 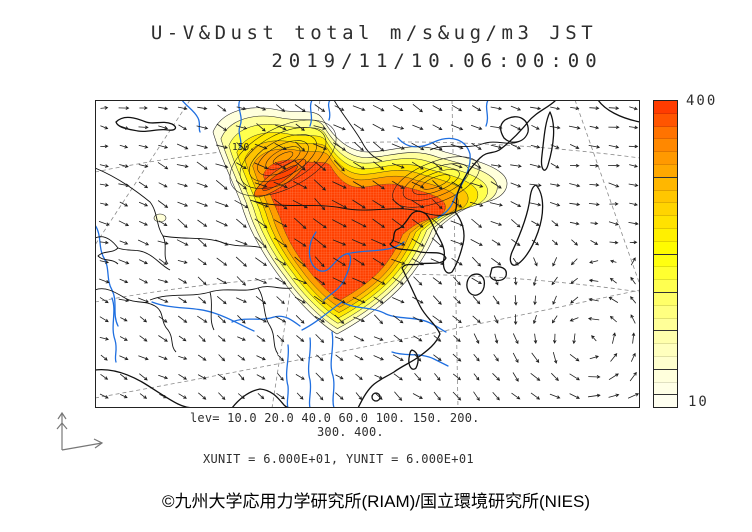 I want to click on plot-title: U-V&Dust total m/s&ug/m3 JST, so click(x=374, y=33).